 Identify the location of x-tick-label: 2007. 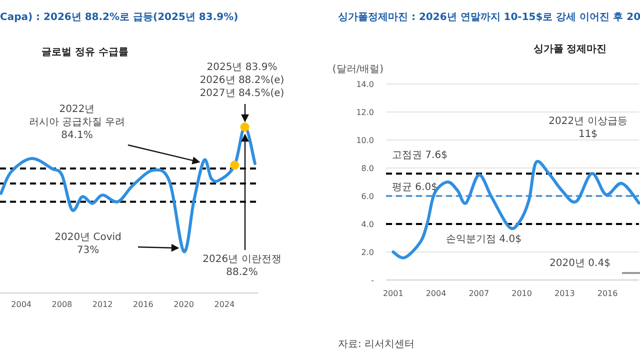
(479, 293).